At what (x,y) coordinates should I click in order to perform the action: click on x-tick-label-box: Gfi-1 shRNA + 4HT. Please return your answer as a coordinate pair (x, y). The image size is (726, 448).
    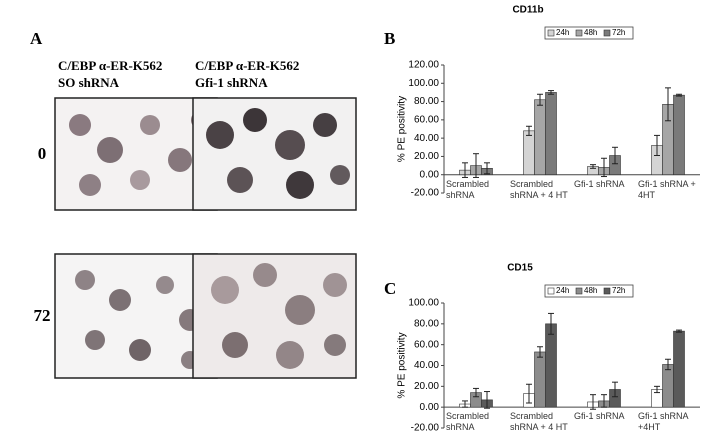
    Looking at the image, I should click on (667, 189).